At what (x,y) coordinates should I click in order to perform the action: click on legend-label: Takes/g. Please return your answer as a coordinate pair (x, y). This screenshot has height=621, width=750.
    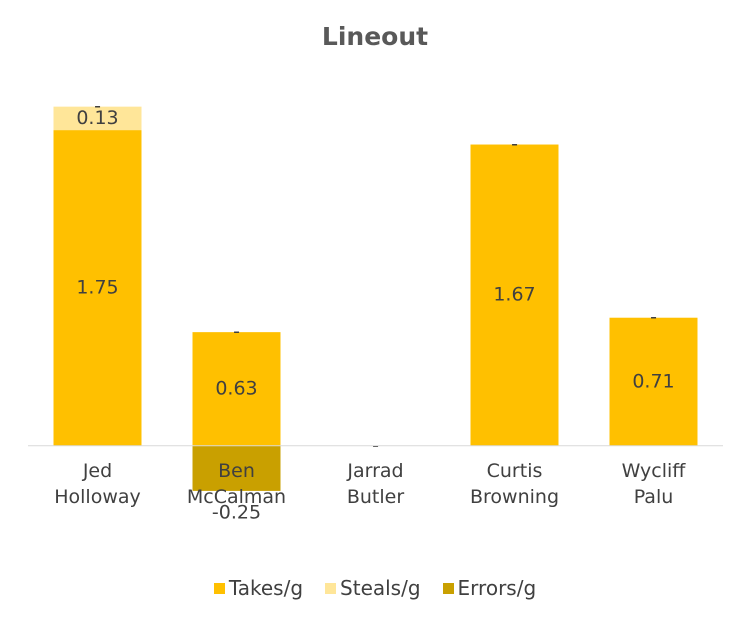
    Looking at the image, I should click on (266, 588).